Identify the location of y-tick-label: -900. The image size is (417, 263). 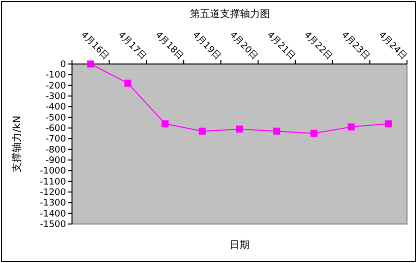
(56, 161).